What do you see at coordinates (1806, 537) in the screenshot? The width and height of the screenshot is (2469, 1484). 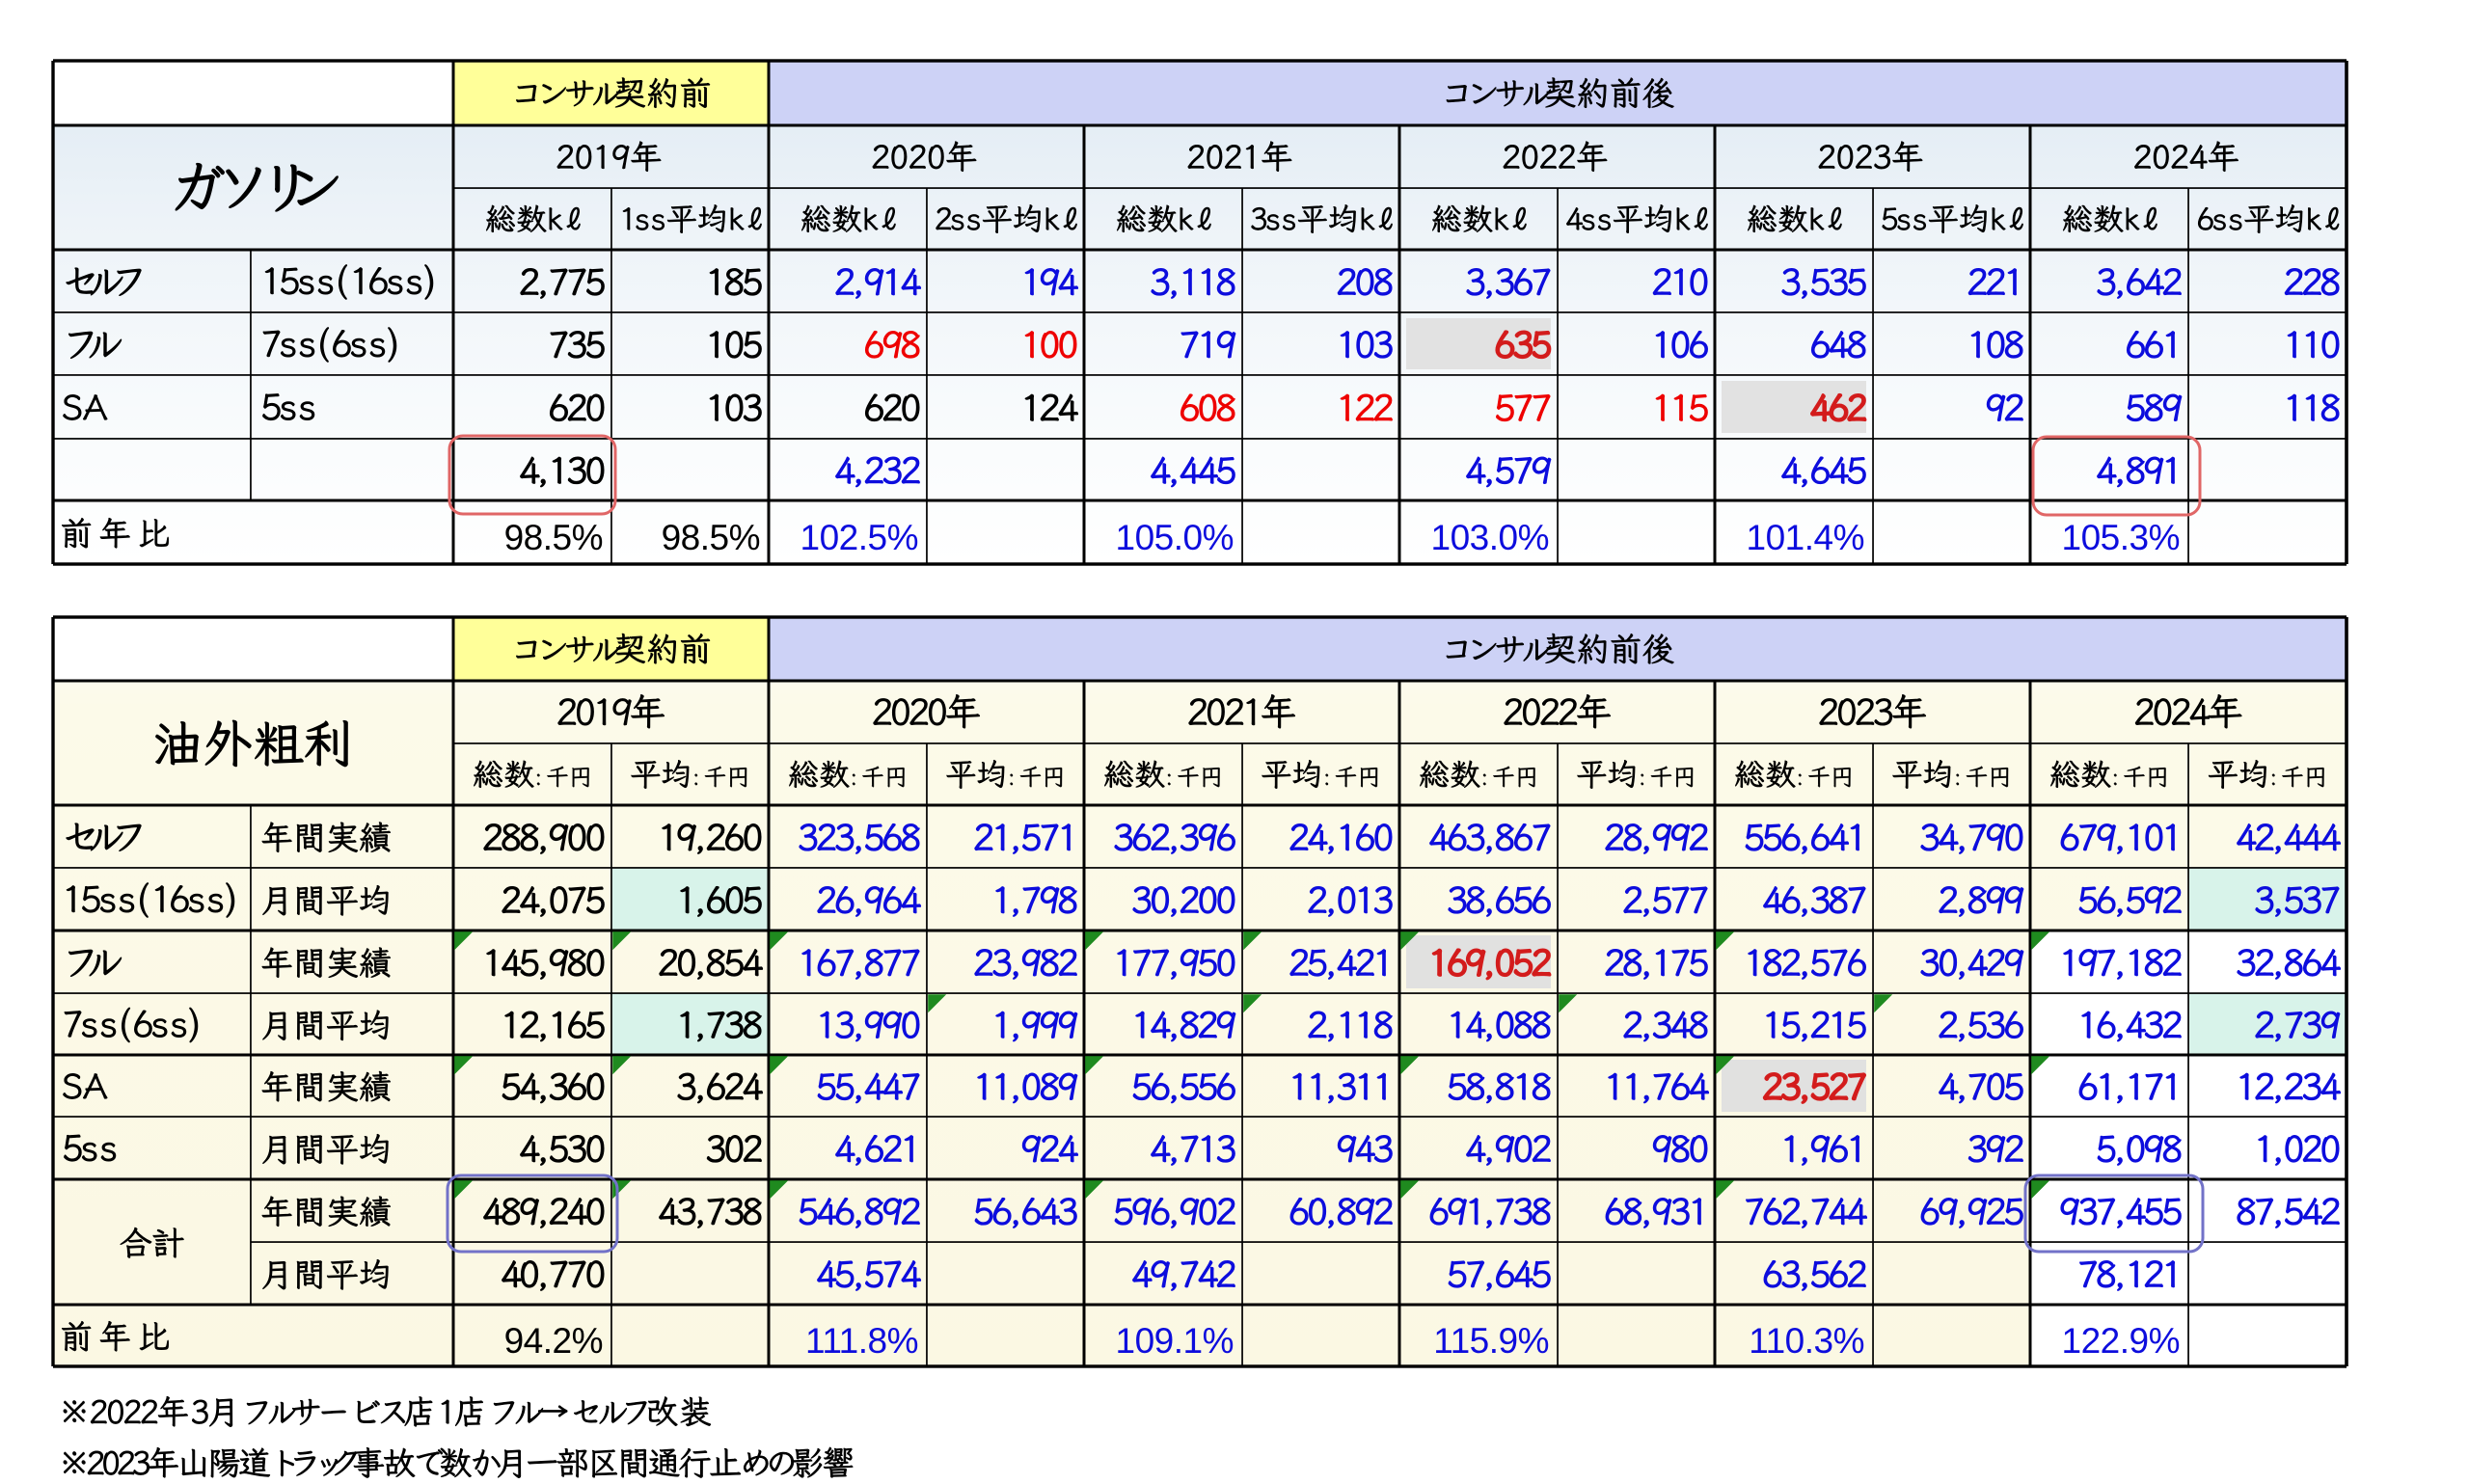 I see `svg-text: 101.4%` at bounding box center [1806, 537].